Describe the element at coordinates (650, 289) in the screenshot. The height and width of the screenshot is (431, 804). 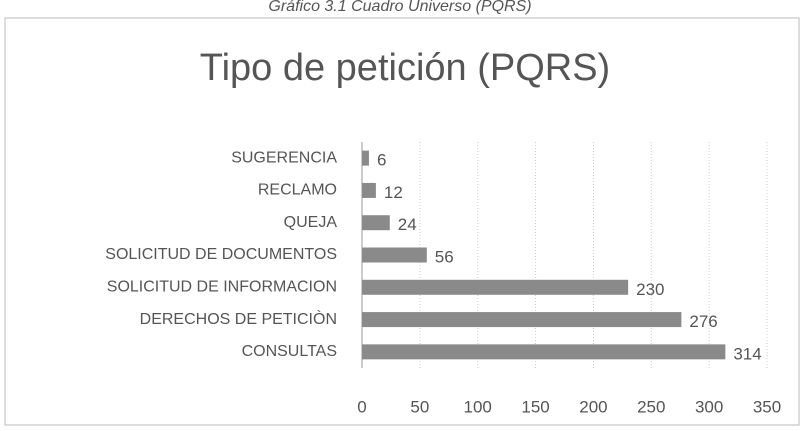
I see `value-label: 230` at that location.